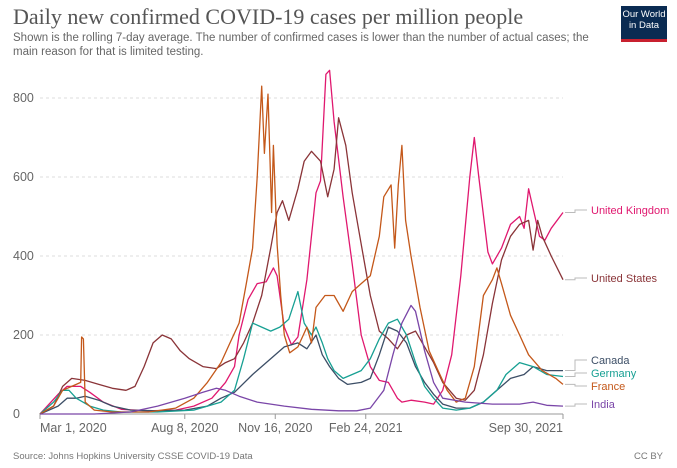 This screenshot has height=468, width=677. I want to click on logo-text-1: Our World, so click(644, 14).